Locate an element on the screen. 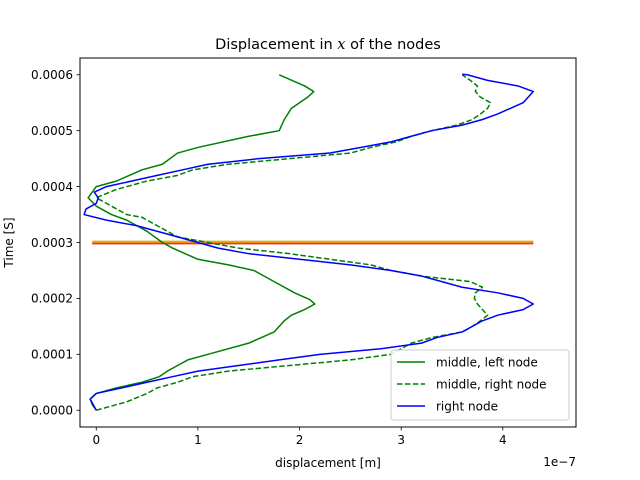  chart-title: Displacement in x of the nodes is located at coordinates (328, 45).